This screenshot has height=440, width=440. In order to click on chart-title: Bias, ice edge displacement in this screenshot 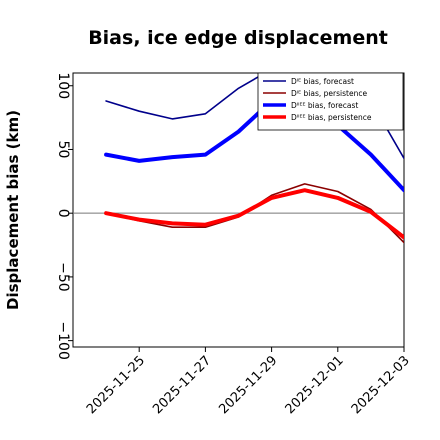, I will do `click(238, 38)`.